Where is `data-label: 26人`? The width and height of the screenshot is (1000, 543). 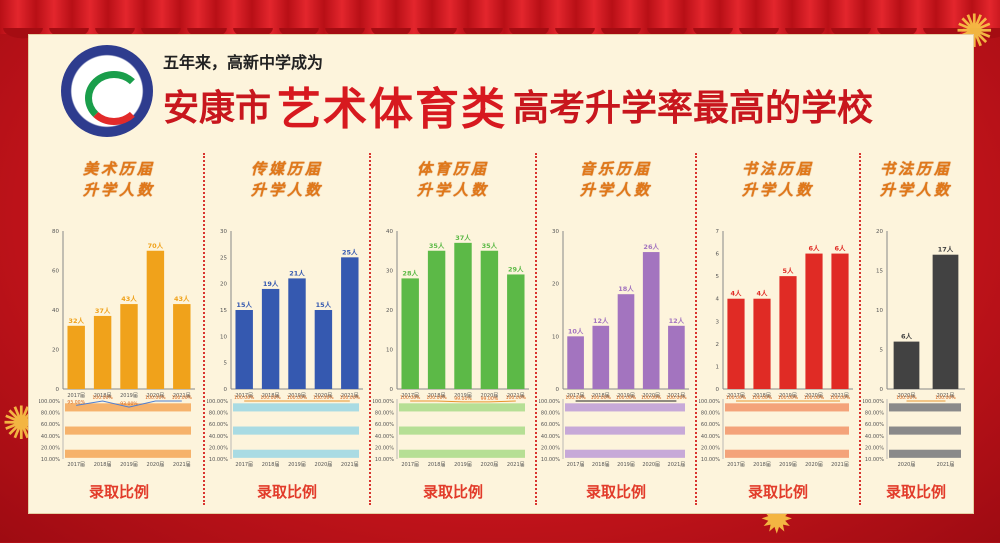 data-label: 26人 is located at coordinates (651, 246).